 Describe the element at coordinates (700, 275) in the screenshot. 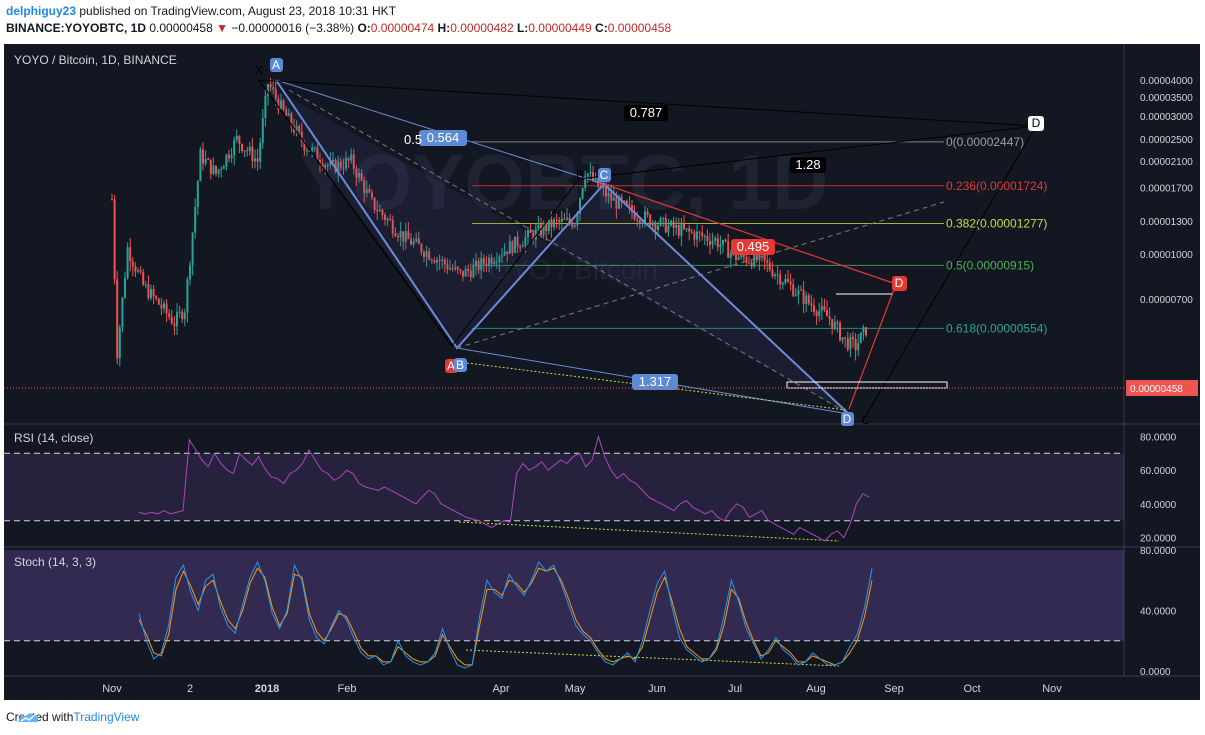

I see `bd-dashed-line` at that location.